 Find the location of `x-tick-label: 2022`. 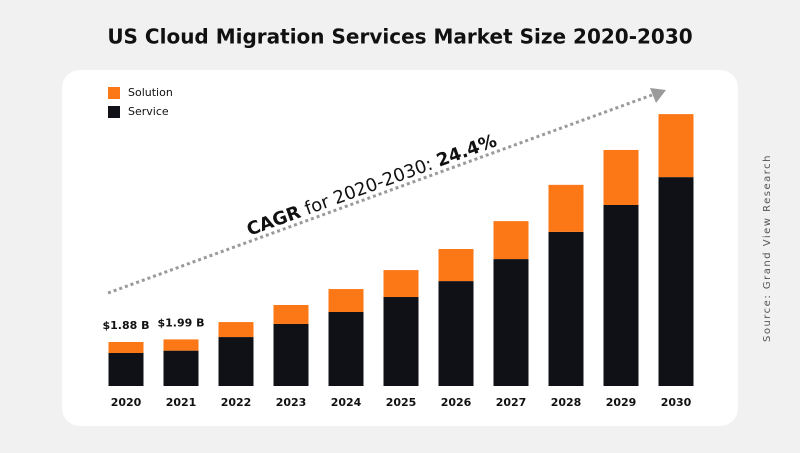

x-tick-label: 2022 is located at coordinates (236, 402).